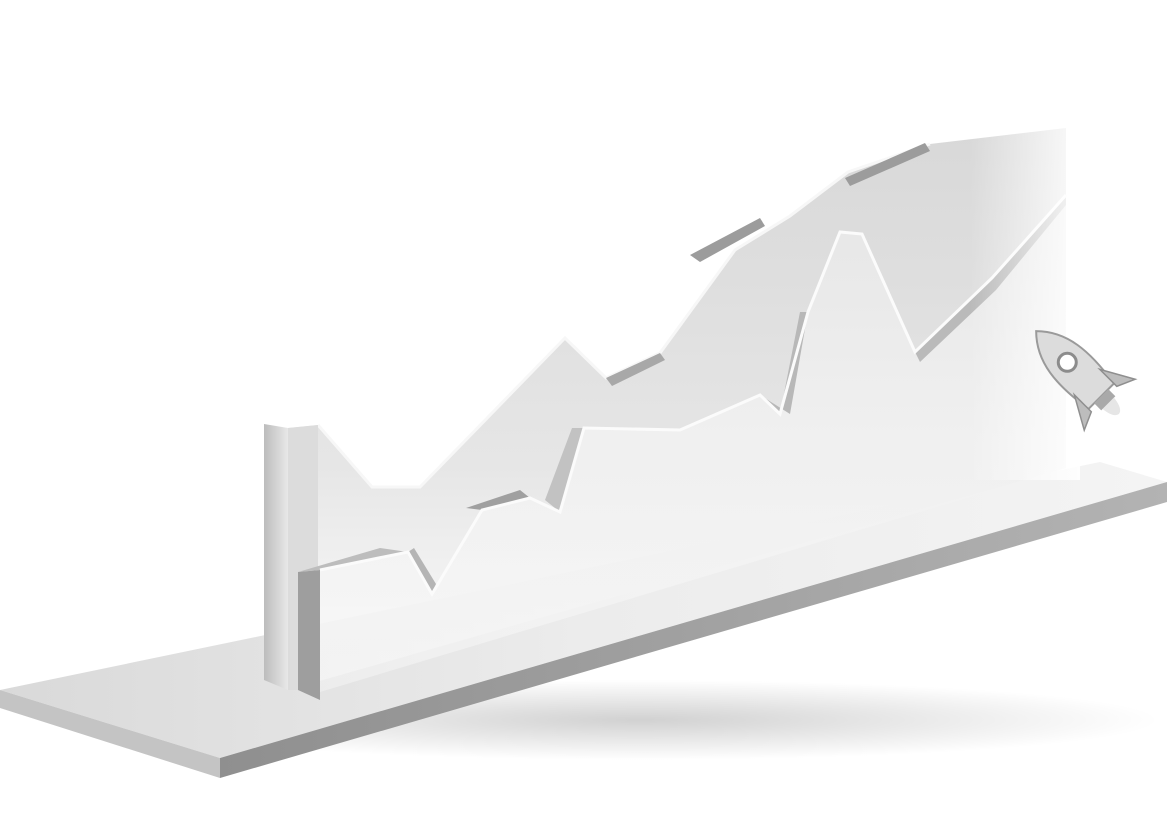 Image resolution: width=1167 pixels, height=819 pixels. I want to click on rocket-window, so click(1067, 362).